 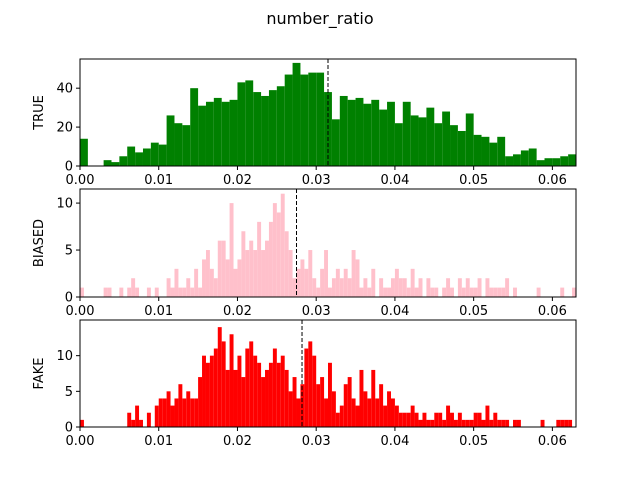 I want to click on y-axis-label: FAKE, so click(x=39, y=374).